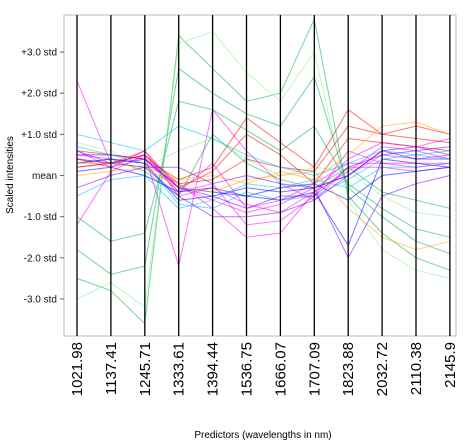 This screenshot has height=447, width=474. Describe the element at coordinates (247, 369) in the screenshot. I see `x-tick-label: 1536.75` at that location.